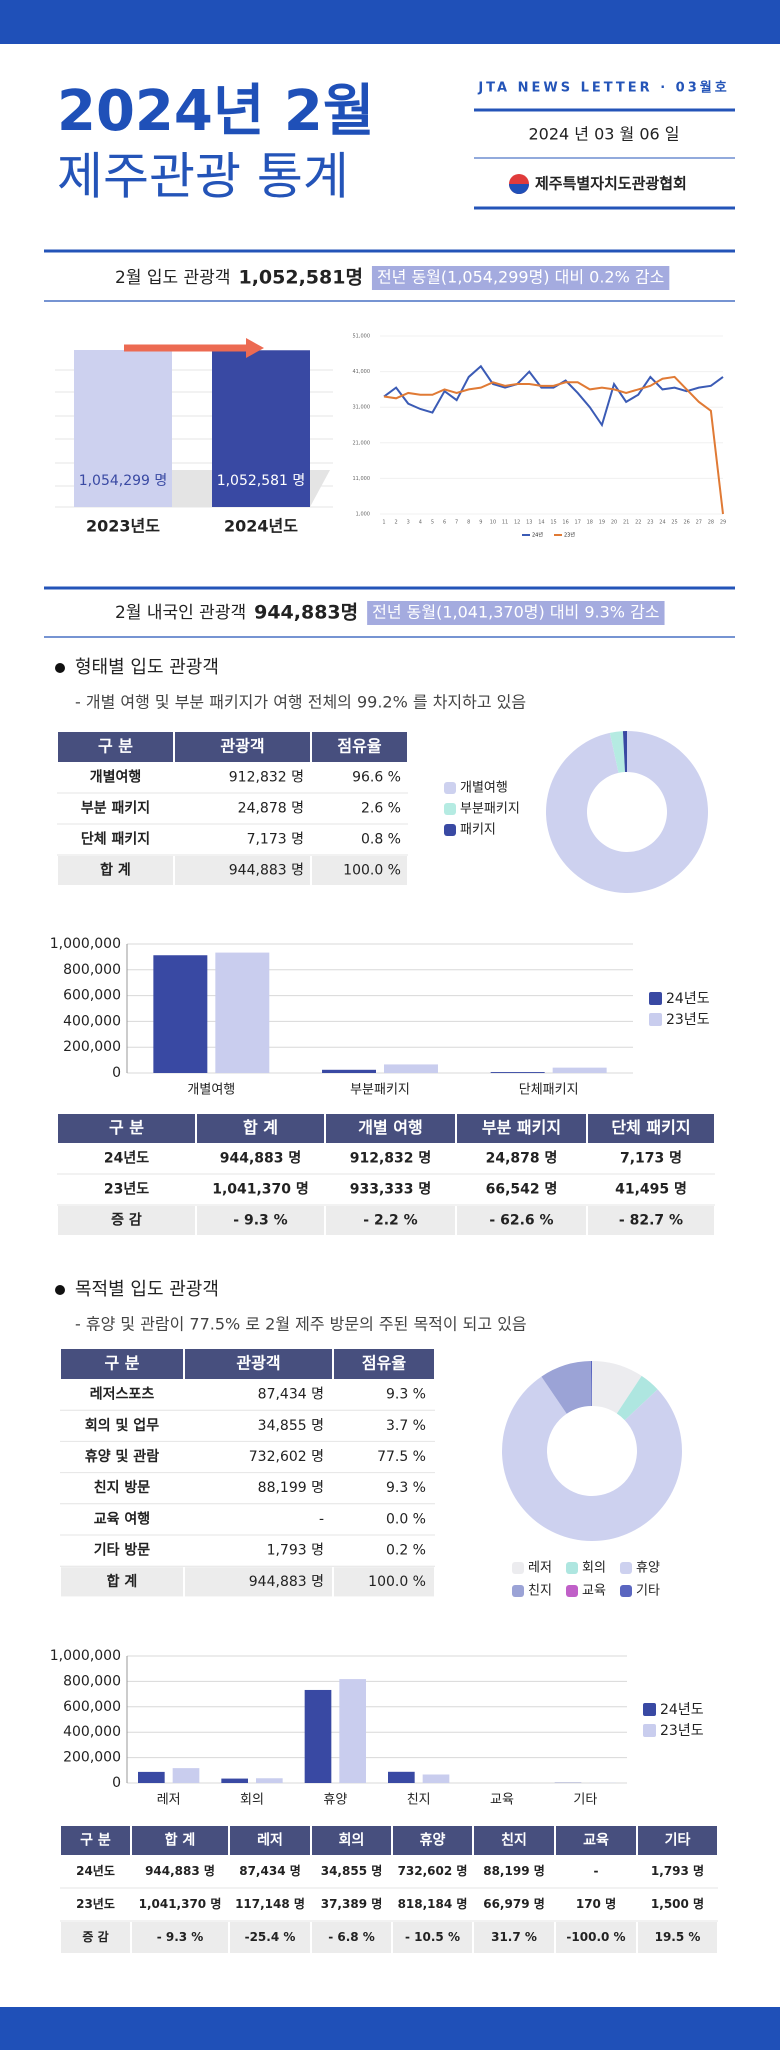 The width and height of the screenshot is (780, 2054). Describe the element at coordinates (540, 1591) in the screenshot. I see `legend-label: 친지` at that location.